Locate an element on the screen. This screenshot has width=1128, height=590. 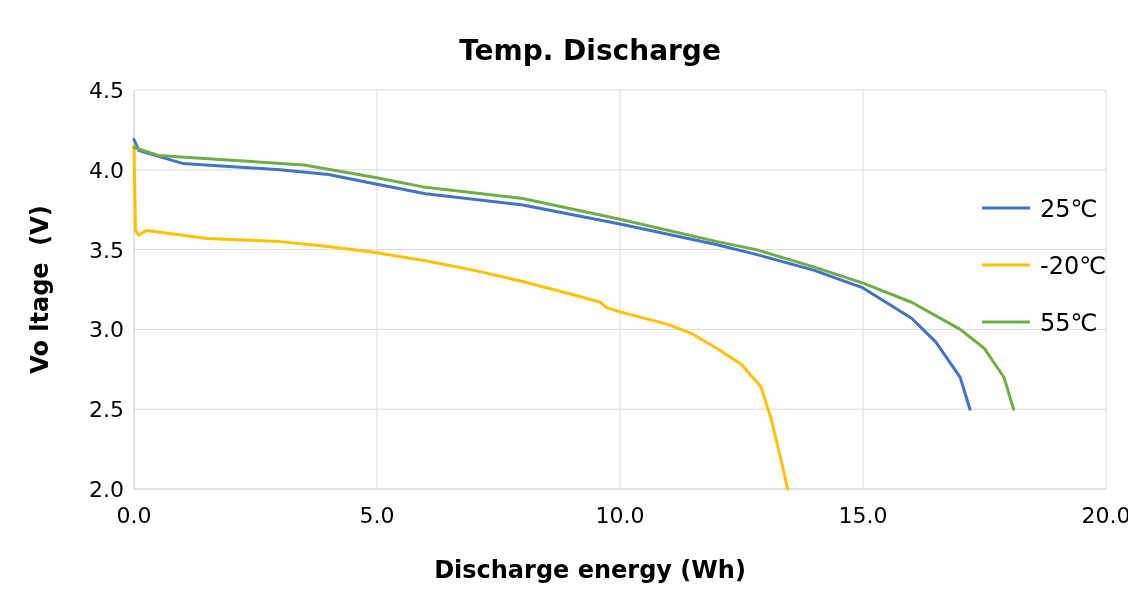
legend-label: 55℃ is located at coordinates (1069, 323).